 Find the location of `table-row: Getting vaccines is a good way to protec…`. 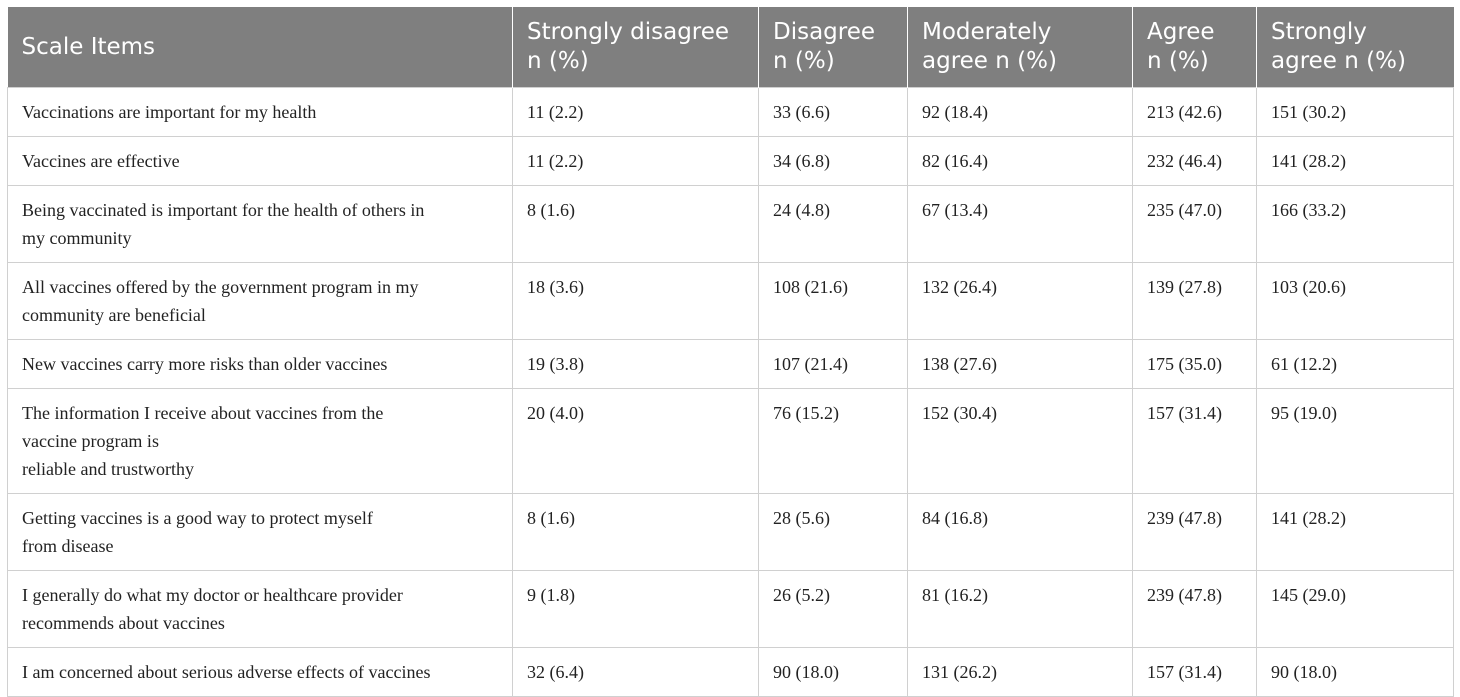

table-row: Getting vaccines is a good way to protec… is located at coordinates (730, 532).